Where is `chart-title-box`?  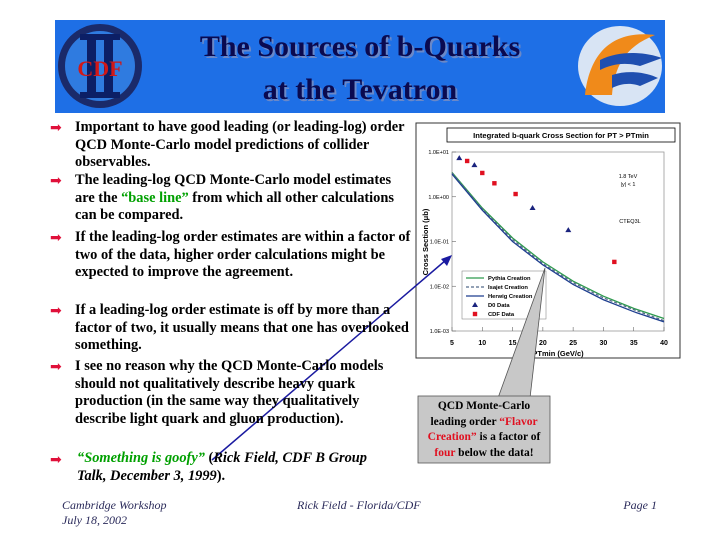 chart-title-box is located at coordinates (561, 135).